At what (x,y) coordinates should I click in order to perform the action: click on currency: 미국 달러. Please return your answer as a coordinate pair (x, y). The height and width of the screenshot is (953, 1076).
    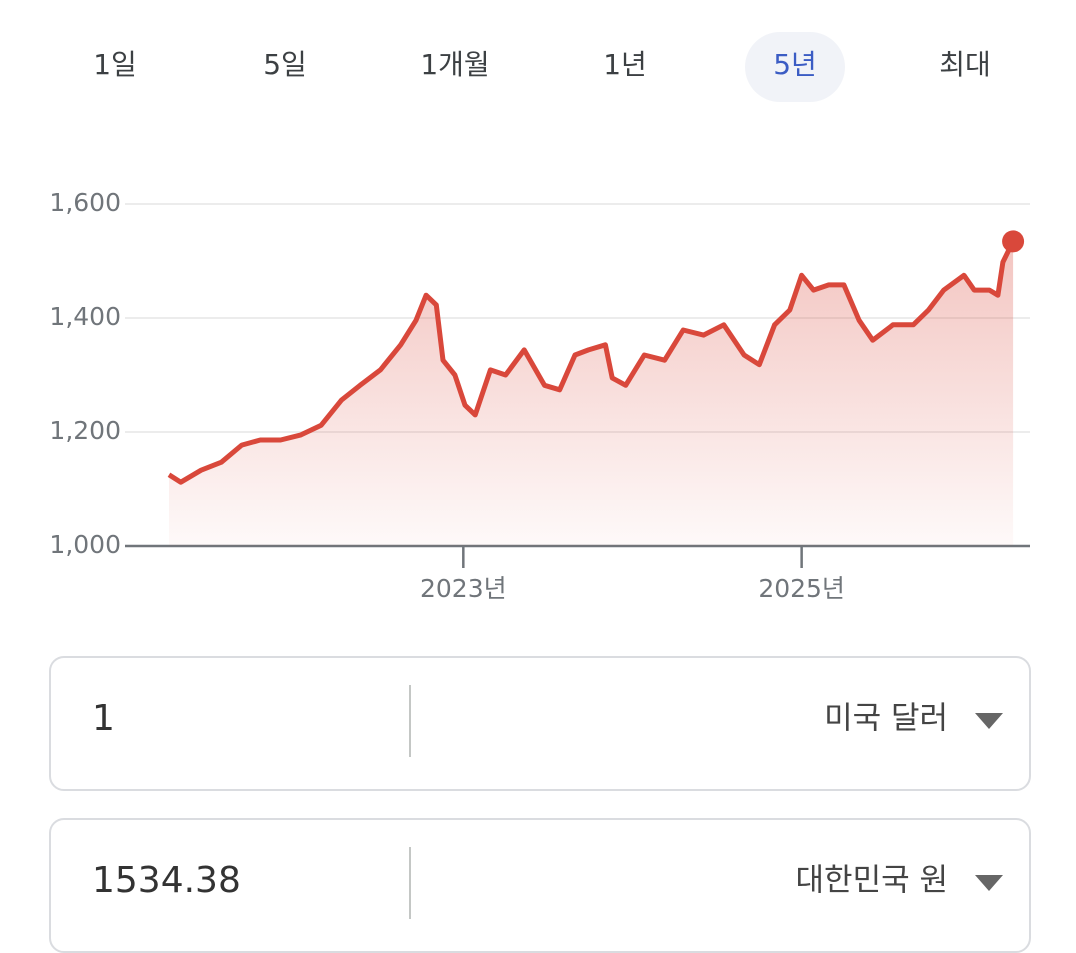
    Looking at the image, I should click on (886, 719).